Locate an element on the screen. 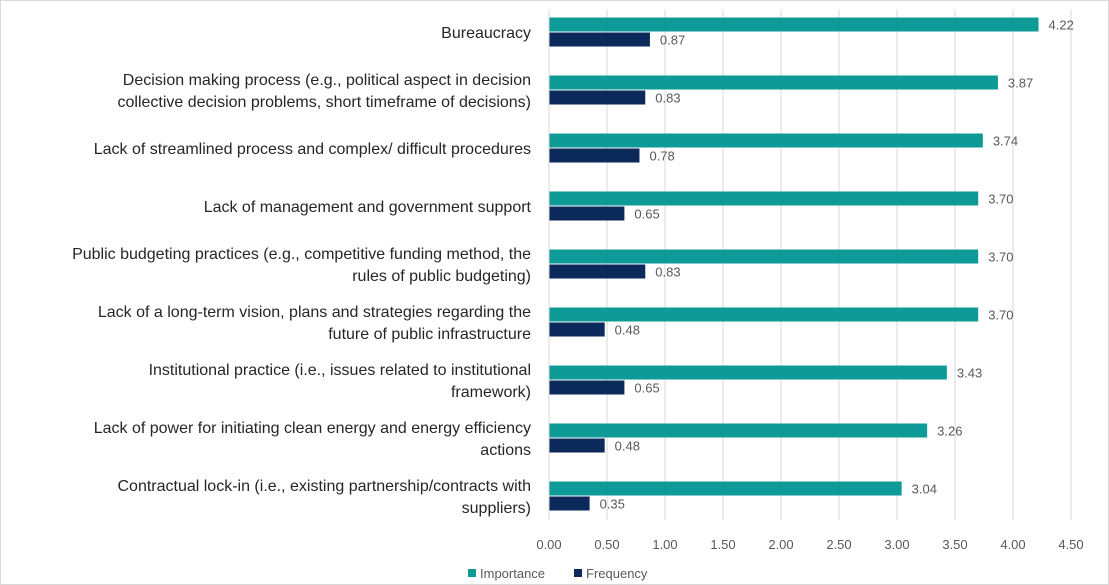 The width and height of the screenshot is (1109, 585). x-tick-label: 2.00 is located at coordinates (780, 544).